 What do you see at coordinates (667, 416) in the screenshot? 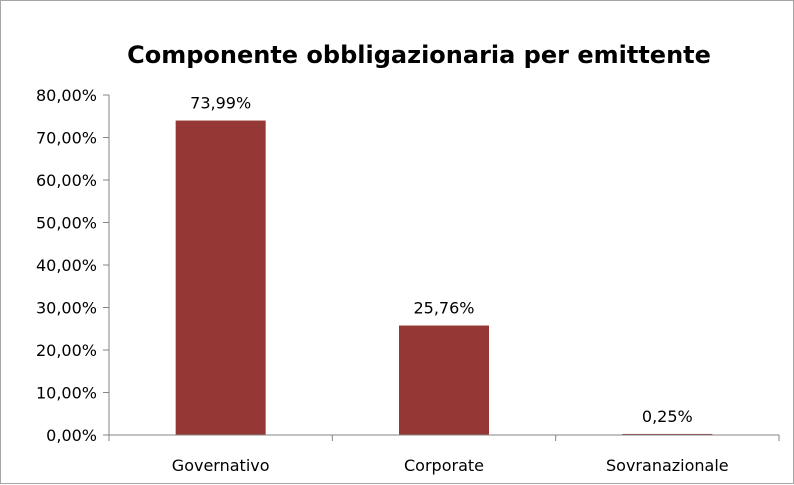
I see `data-label: 0,25%` at bounding box center [667, 416].